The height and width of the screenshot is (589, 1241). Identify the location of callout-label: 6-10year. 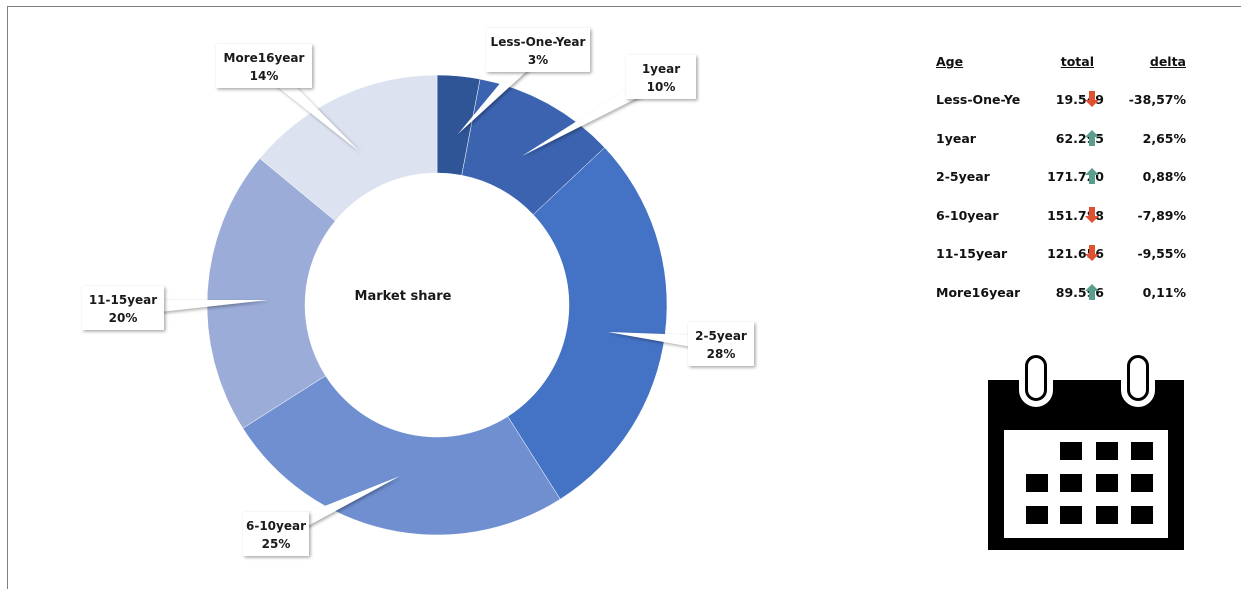
(276, 526).